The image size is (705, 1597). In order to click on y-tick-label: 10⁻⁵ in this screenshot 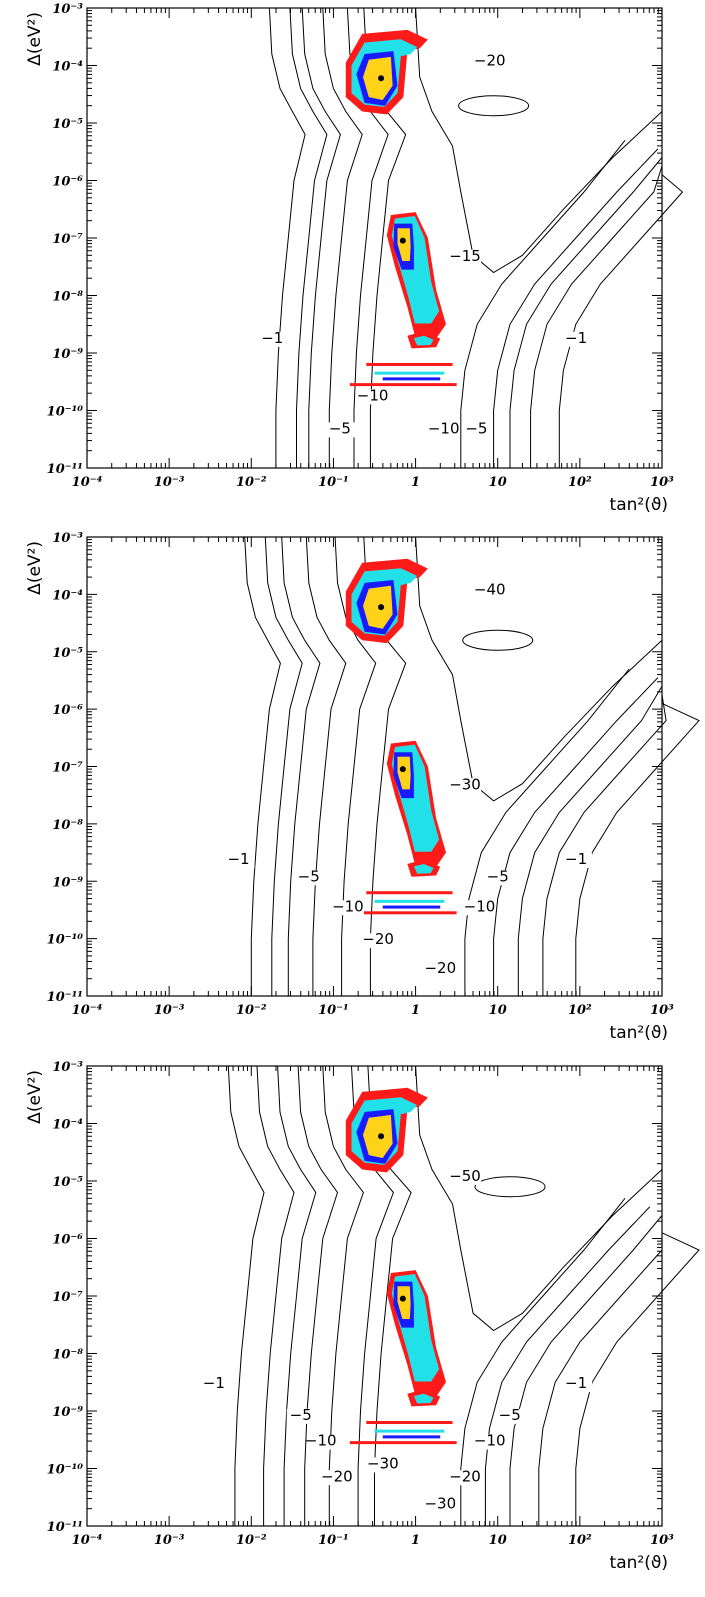, I will do `click(67, 124)`.